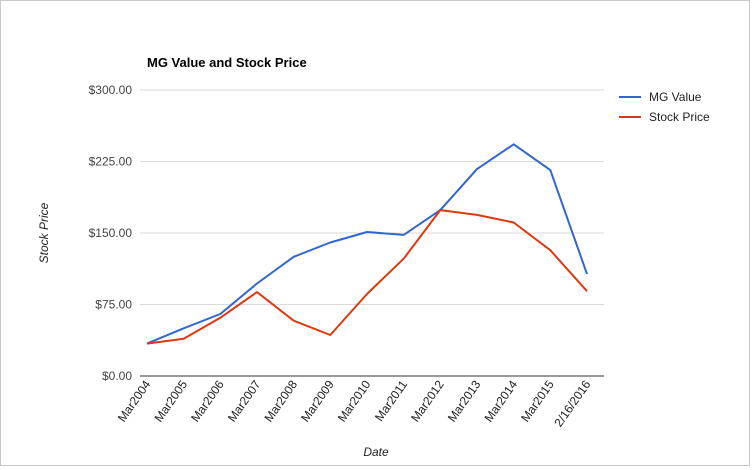 This screenshot has height=470, width=752. I want to click on x-tick-label: Mar2013, so click(464, 400).